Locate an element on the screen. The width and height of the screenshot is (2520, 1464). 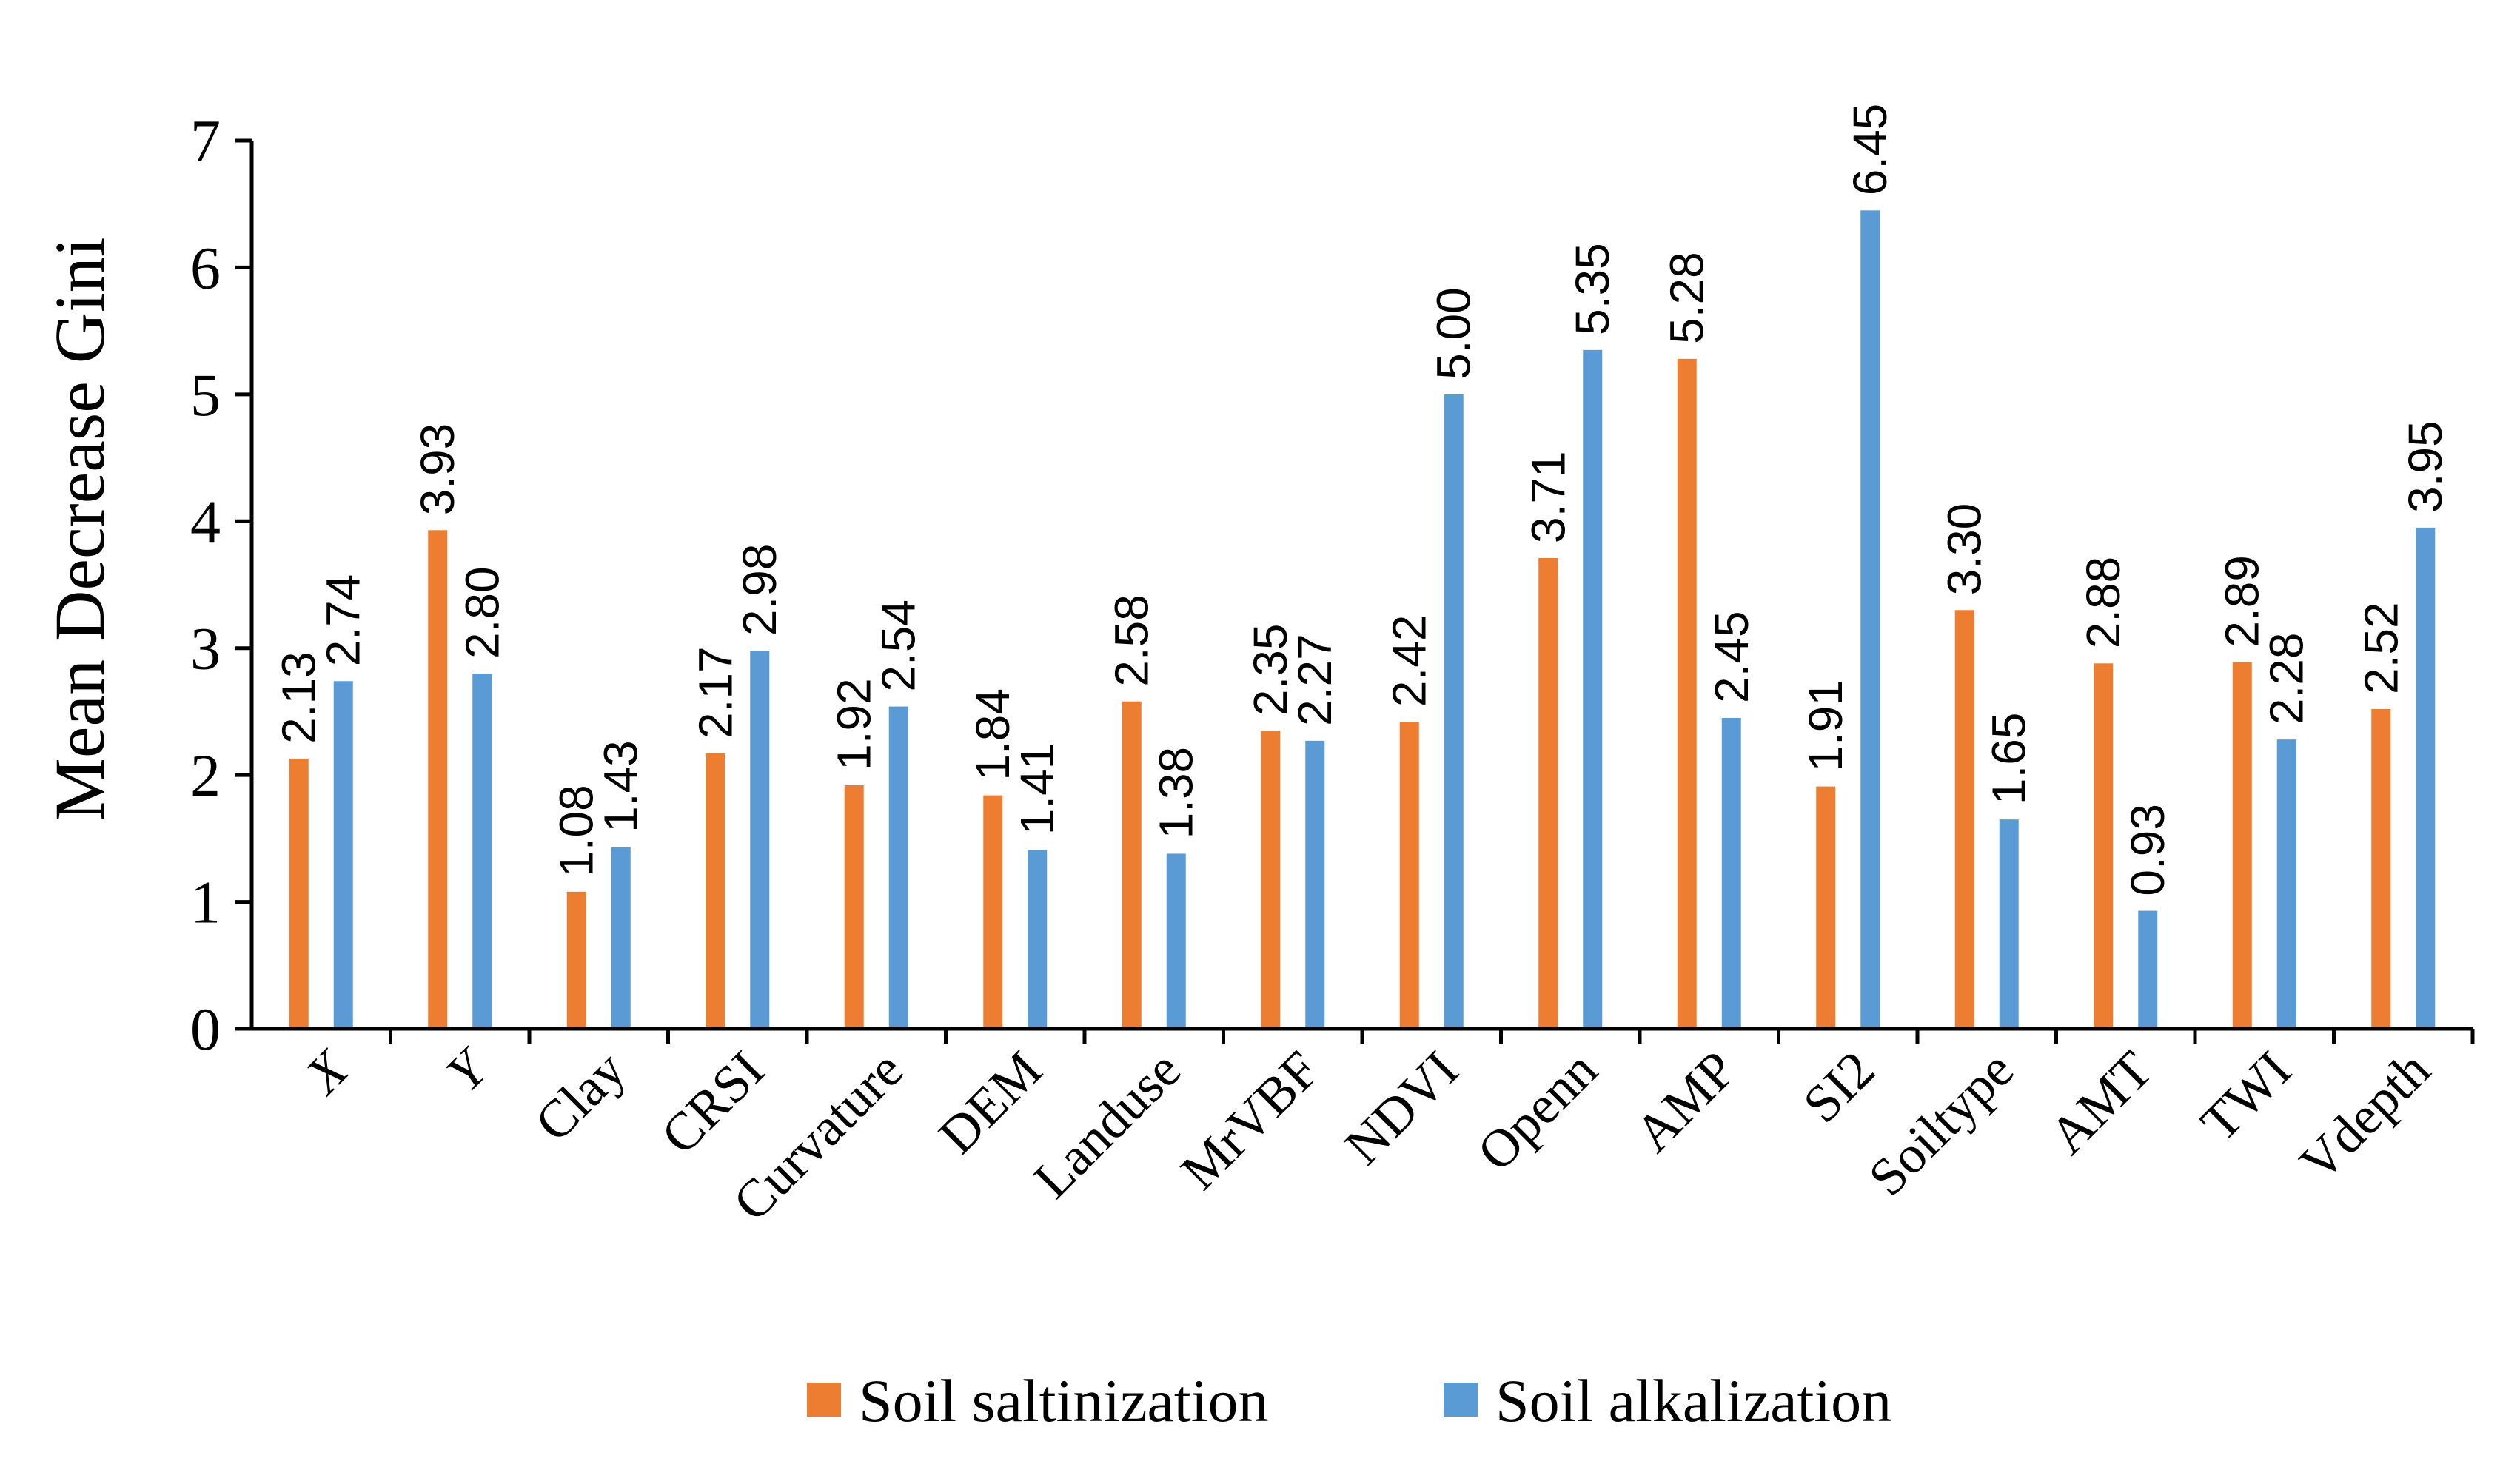
x-category-label: DEM is located at coordinates (991, 1103).